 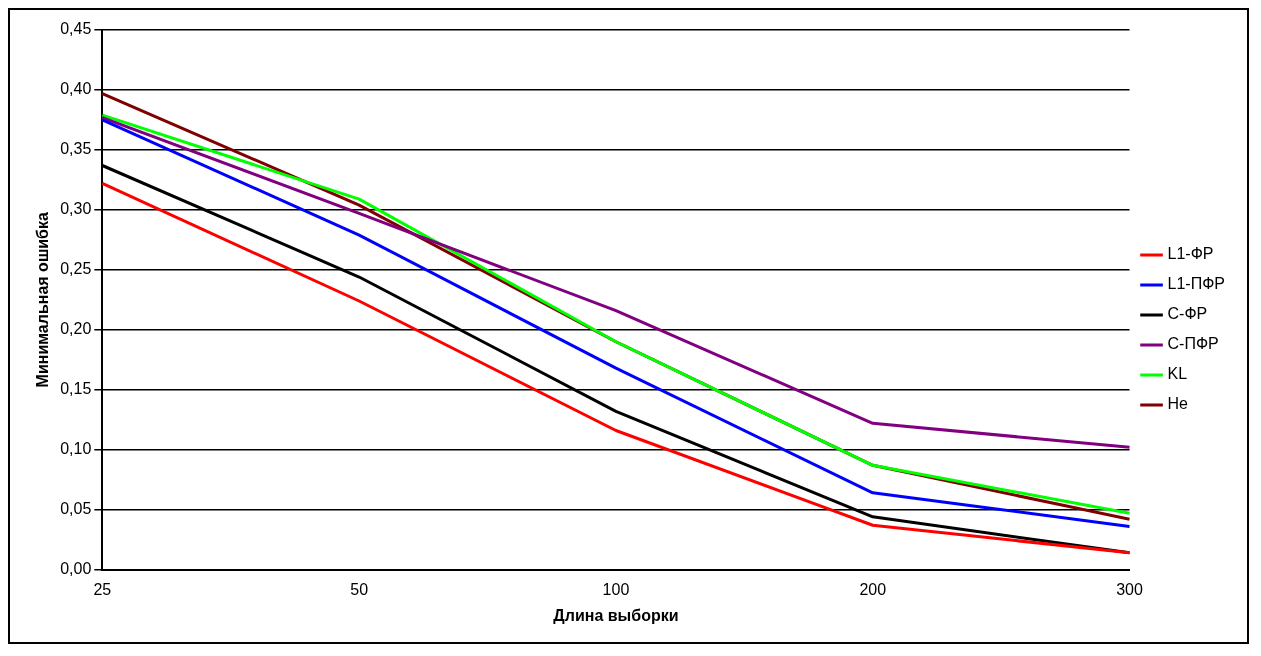 I want to click on x-tick-label: 50, so click(x=359, y=589).